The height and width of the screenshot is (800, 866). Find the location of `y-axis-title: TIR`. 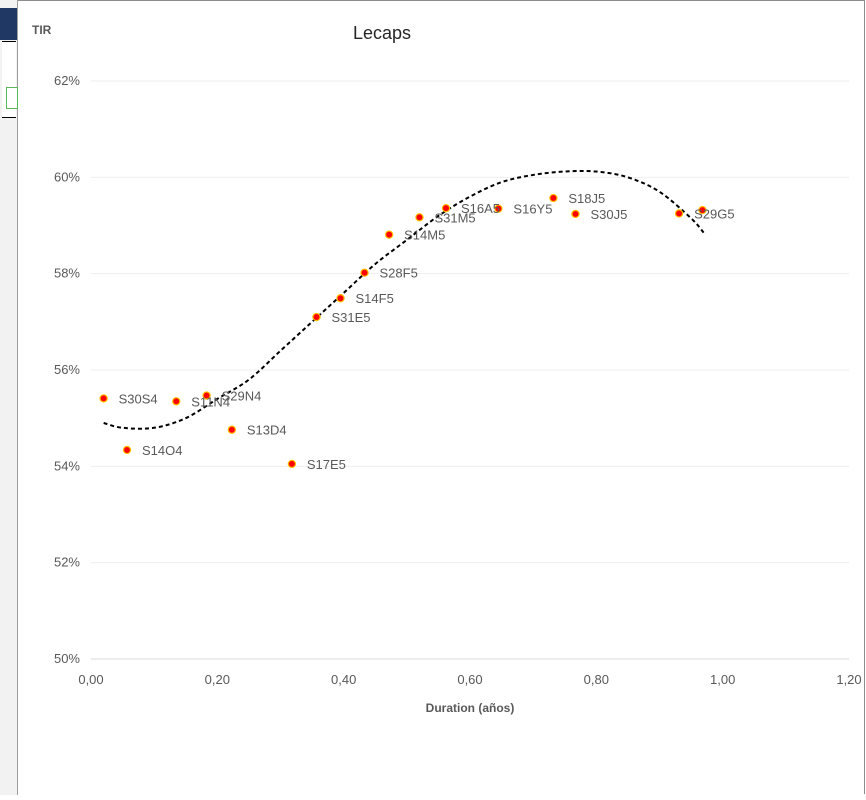

y-axis-title: TIR is located at coordinates (42, 30).